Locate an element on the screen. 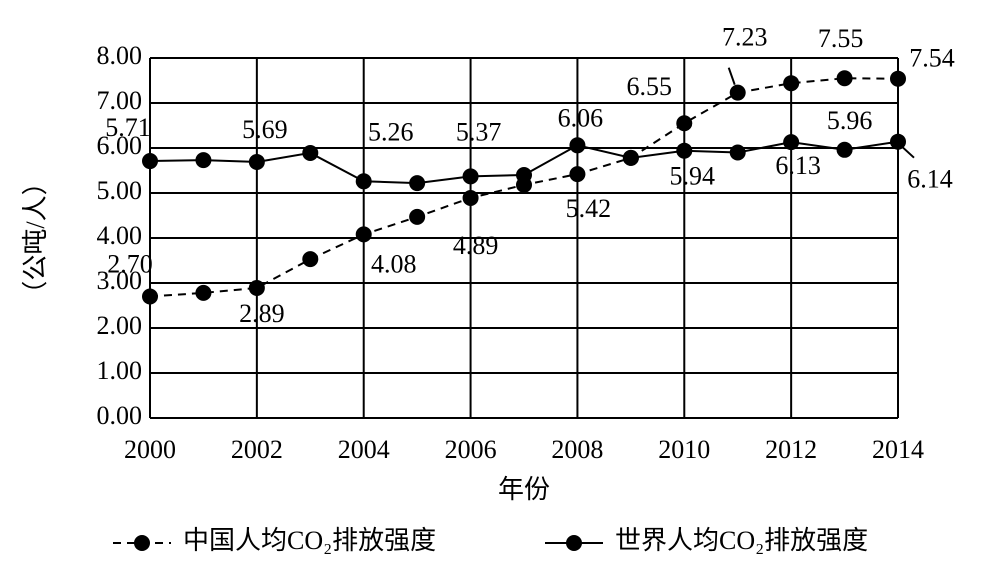 The width and height of the screenshot is (981, 578). x-tick-label: 2010 is located at coordinates (684, 449).